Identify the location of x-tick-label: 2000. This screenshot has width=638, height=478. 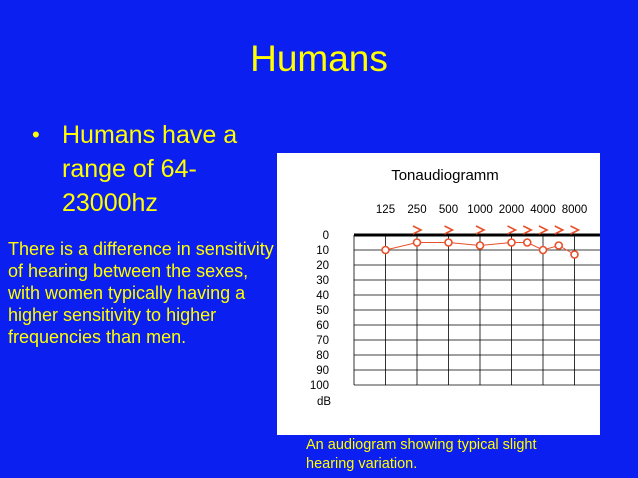
(512, 210).